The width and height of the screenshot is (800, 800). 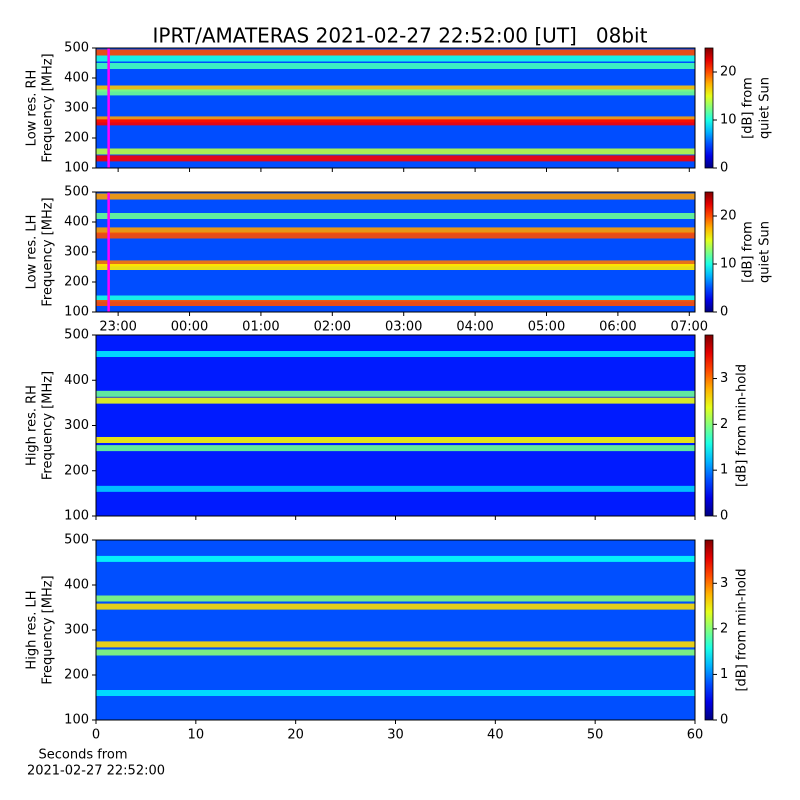 I want to click on x-tick-label: 07:00, so click(x=689, y=327).